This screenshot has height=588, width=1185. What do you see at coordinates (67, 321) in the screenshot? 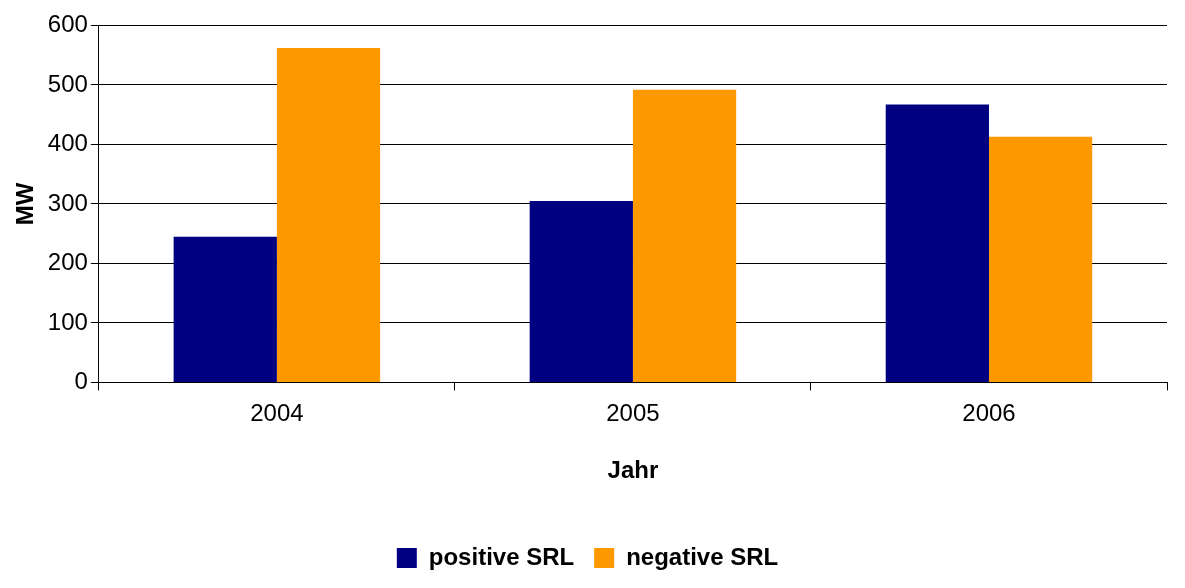
I see `y-tick-label: 100` at bounding box center [67, 321].